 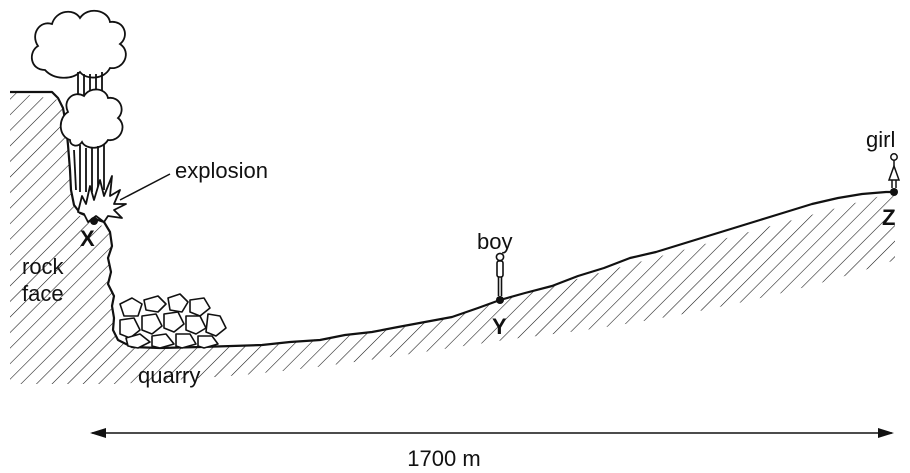 I want to click on girl-label: girl, so click(x=880, y=139).